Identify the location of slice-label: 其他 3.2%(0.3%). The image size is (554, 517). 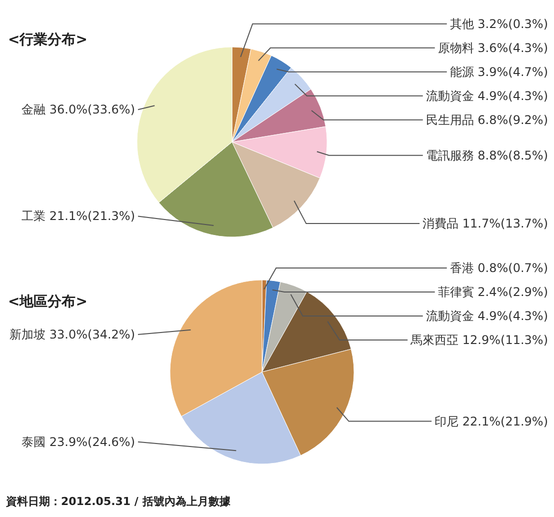
(499, 23).